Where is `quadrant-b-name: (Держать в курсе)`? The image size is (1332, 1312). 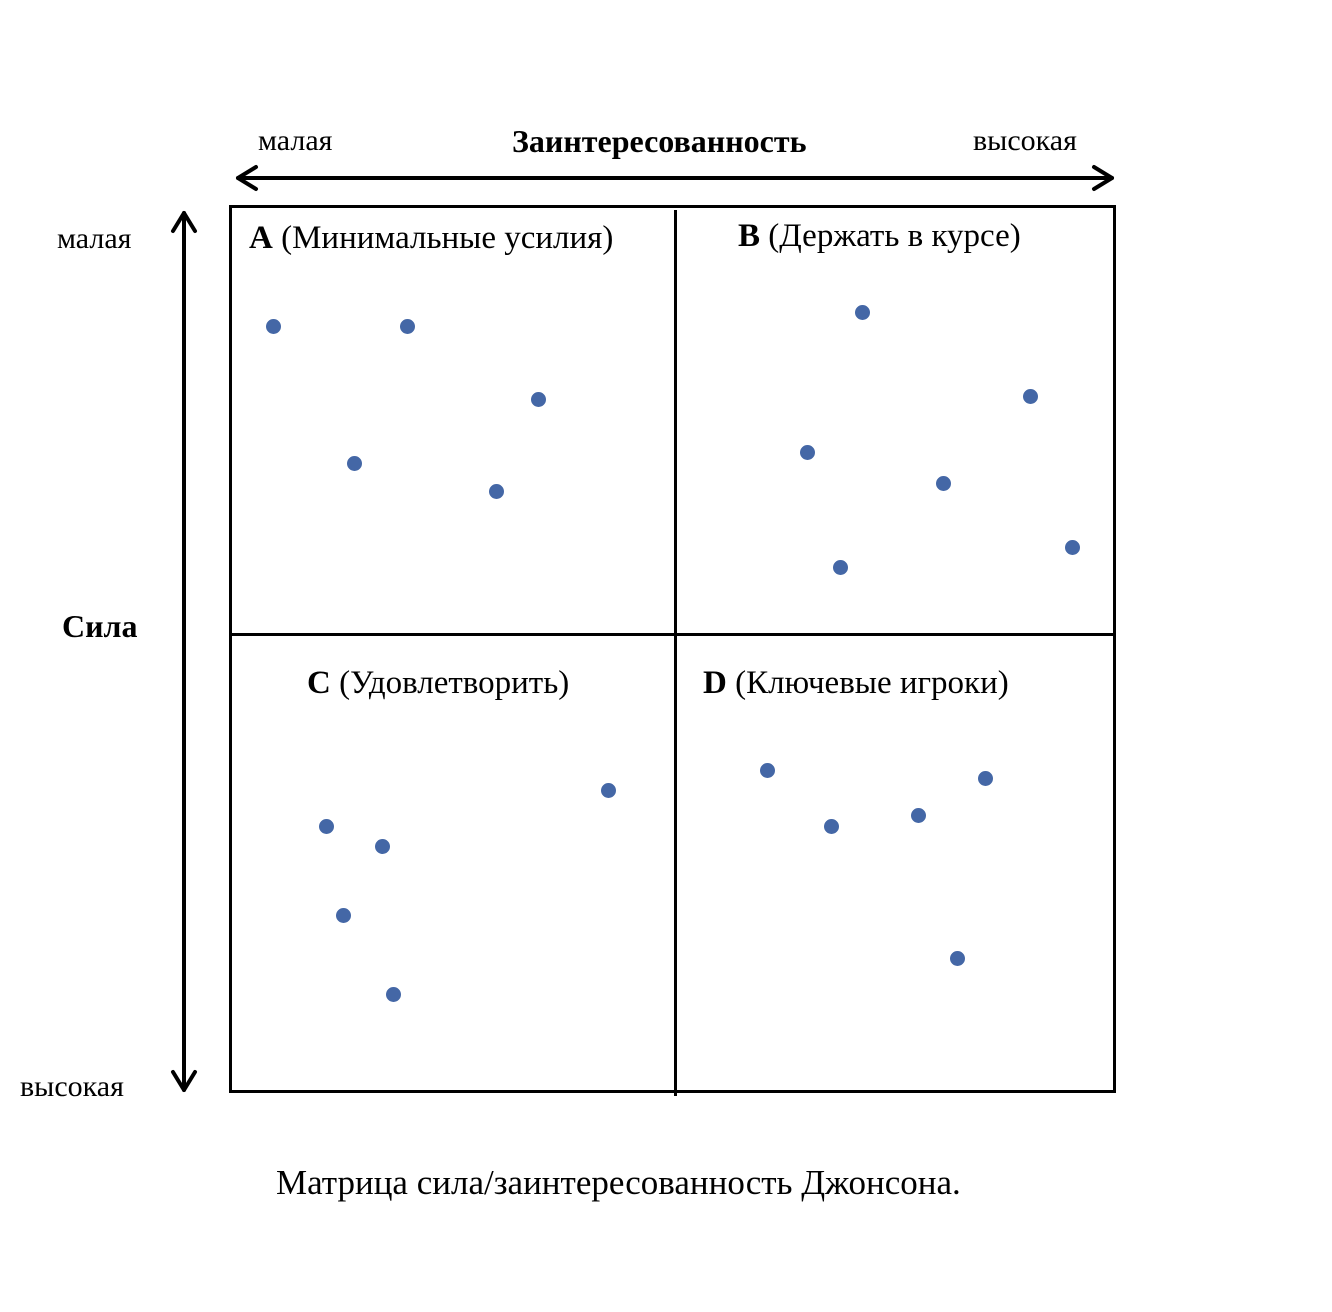 quadrant-b-name: (Держать в курсе) is located at coordinates (894, 236).